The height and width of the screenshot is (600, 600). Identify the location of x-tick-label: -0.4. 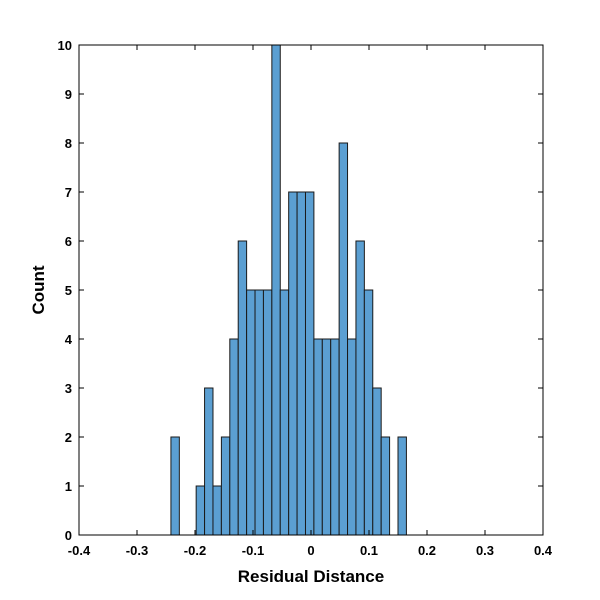
(79, 550).